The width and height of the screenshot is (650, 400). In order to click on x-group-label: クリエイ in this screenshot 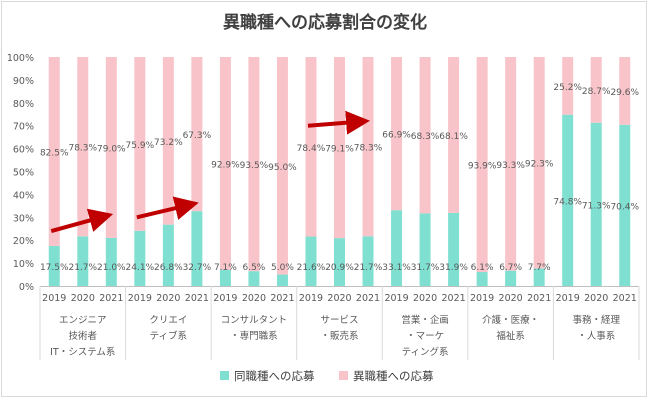, I will do `click(168, 320)`.